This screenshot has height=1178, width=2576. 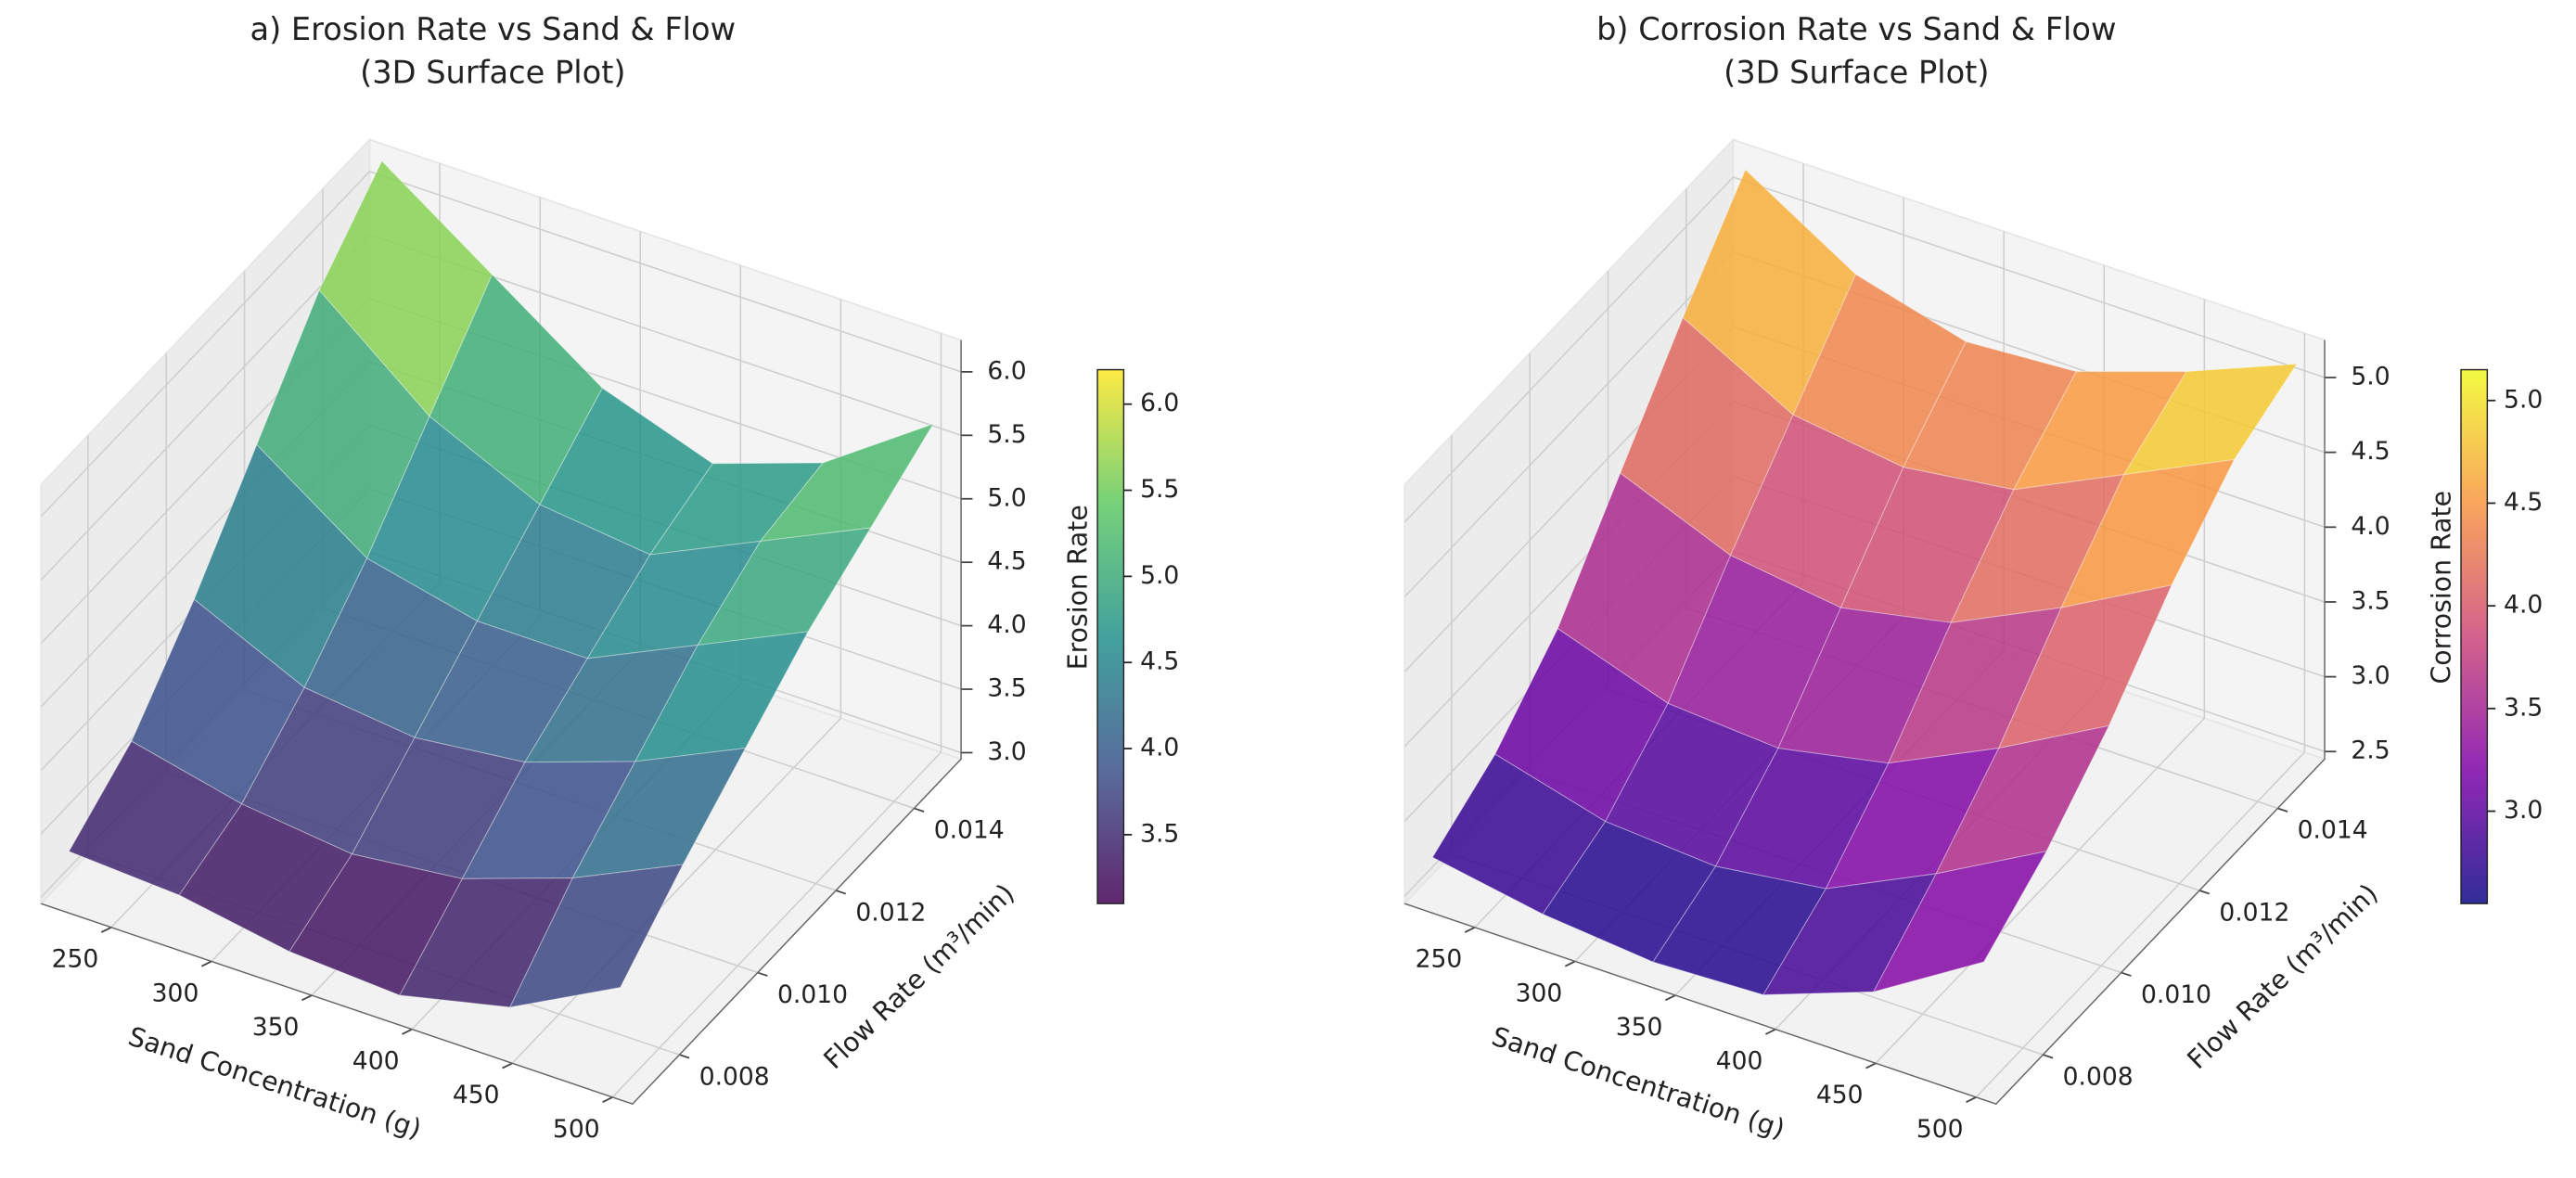 What do you see at coordinates (2442, 588) in the screenshot?
I see `colorbar-label: Corrosion Rate` at bounding box center [2442, 588].